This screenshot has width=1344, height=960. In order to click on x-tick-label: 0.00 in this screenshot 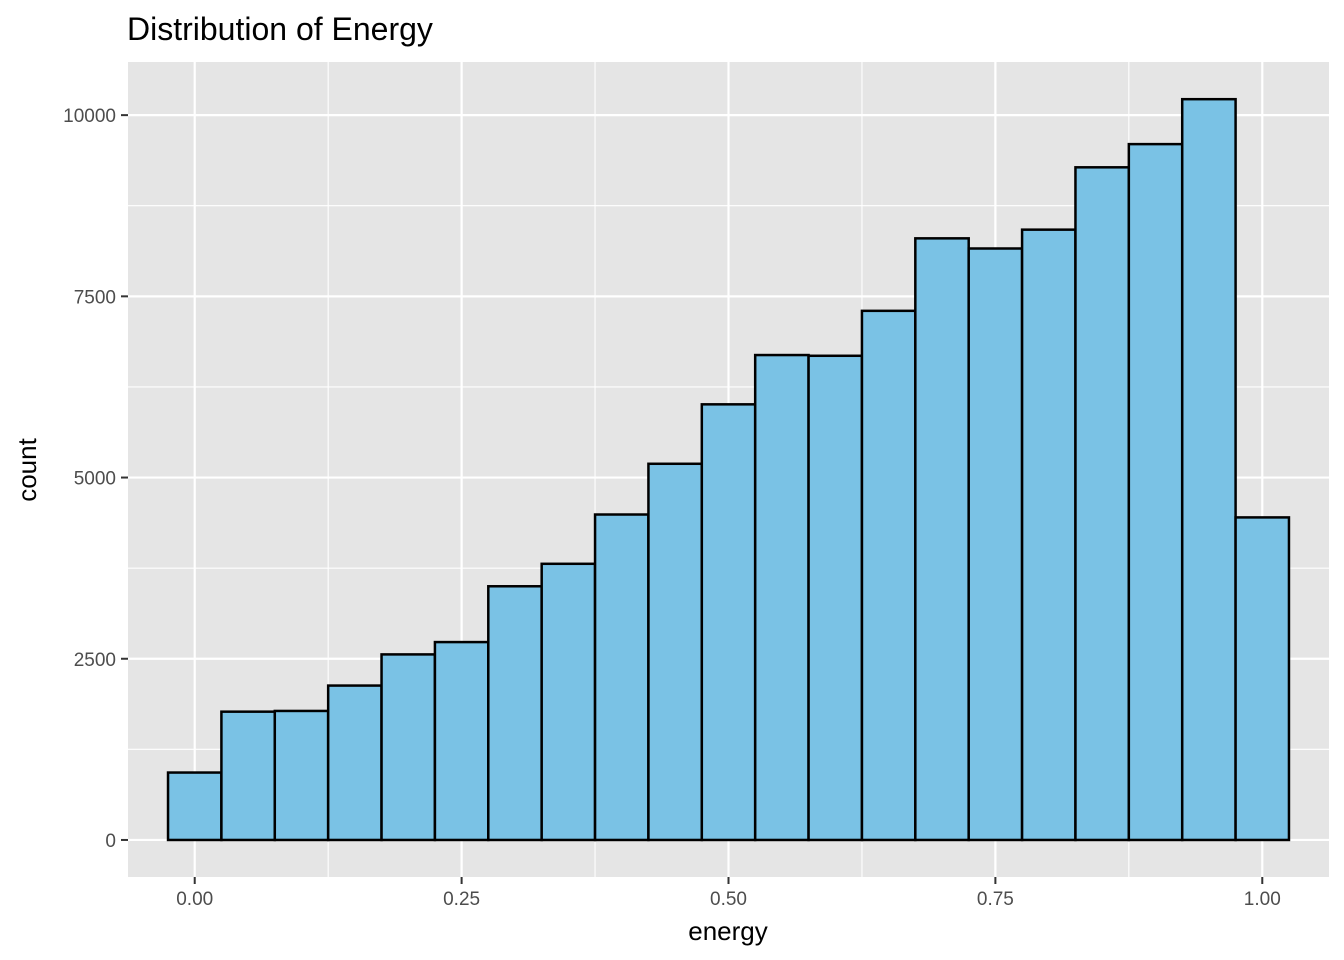, I will do `click(194, 899)`.